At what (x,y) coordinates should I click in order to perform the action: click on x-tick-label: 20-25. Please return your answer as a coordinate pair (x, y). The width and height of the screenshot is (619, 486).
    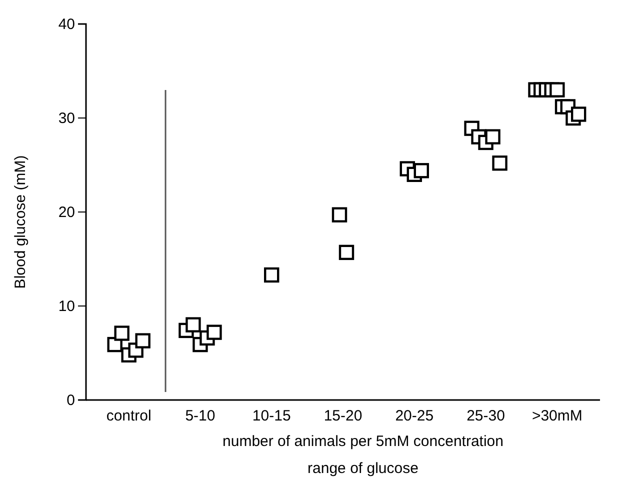
    Looking at the image, I should click on (414, 416).